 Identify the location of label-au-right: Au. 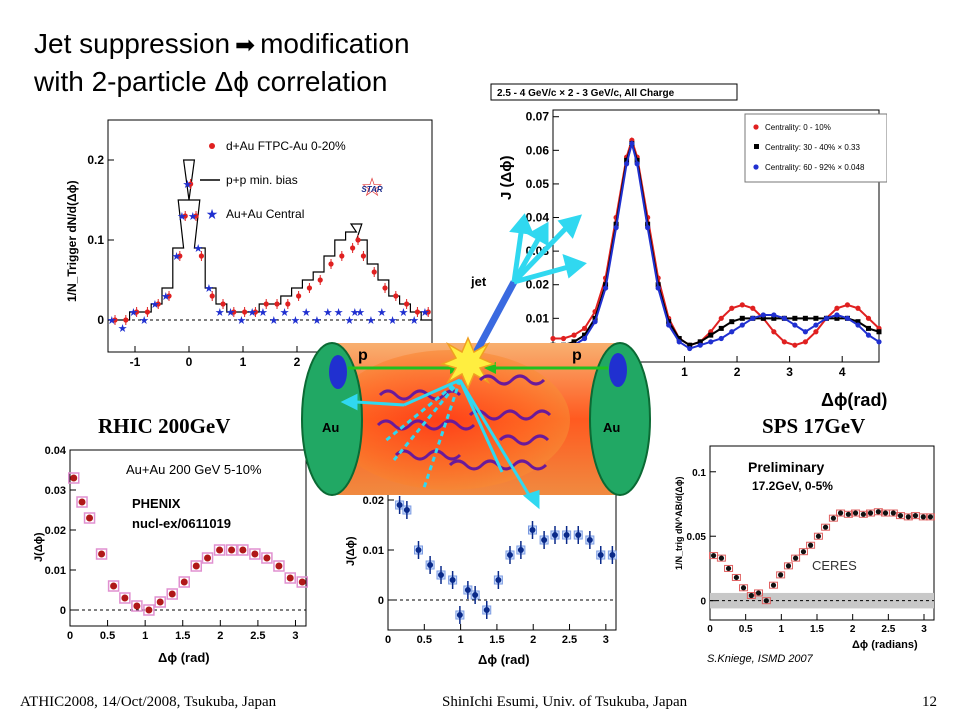
(611, 427).